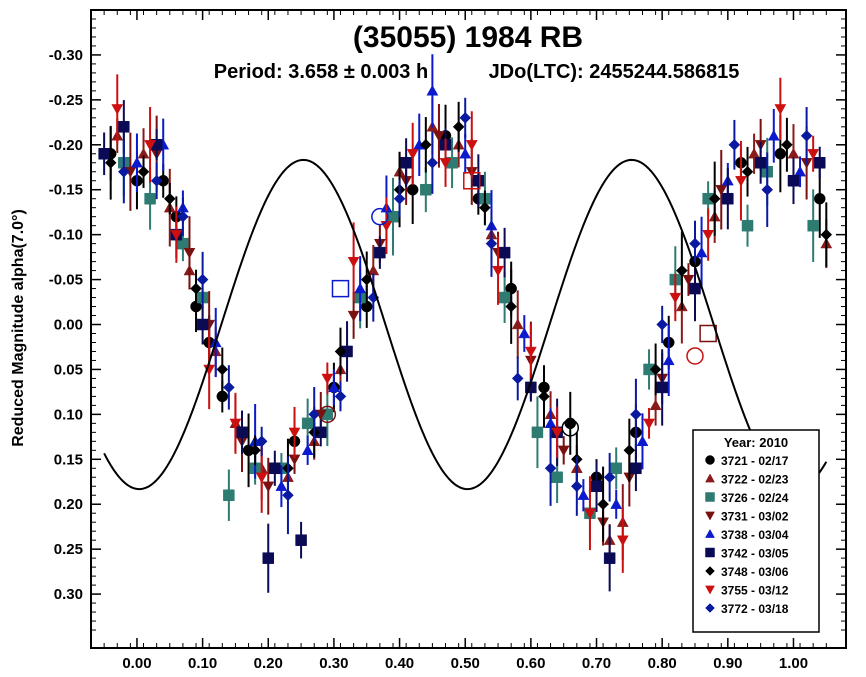  Describe the element at coordinates (68, 594) in the screenshot. I see `y-tick-label: 0.30` at that location.